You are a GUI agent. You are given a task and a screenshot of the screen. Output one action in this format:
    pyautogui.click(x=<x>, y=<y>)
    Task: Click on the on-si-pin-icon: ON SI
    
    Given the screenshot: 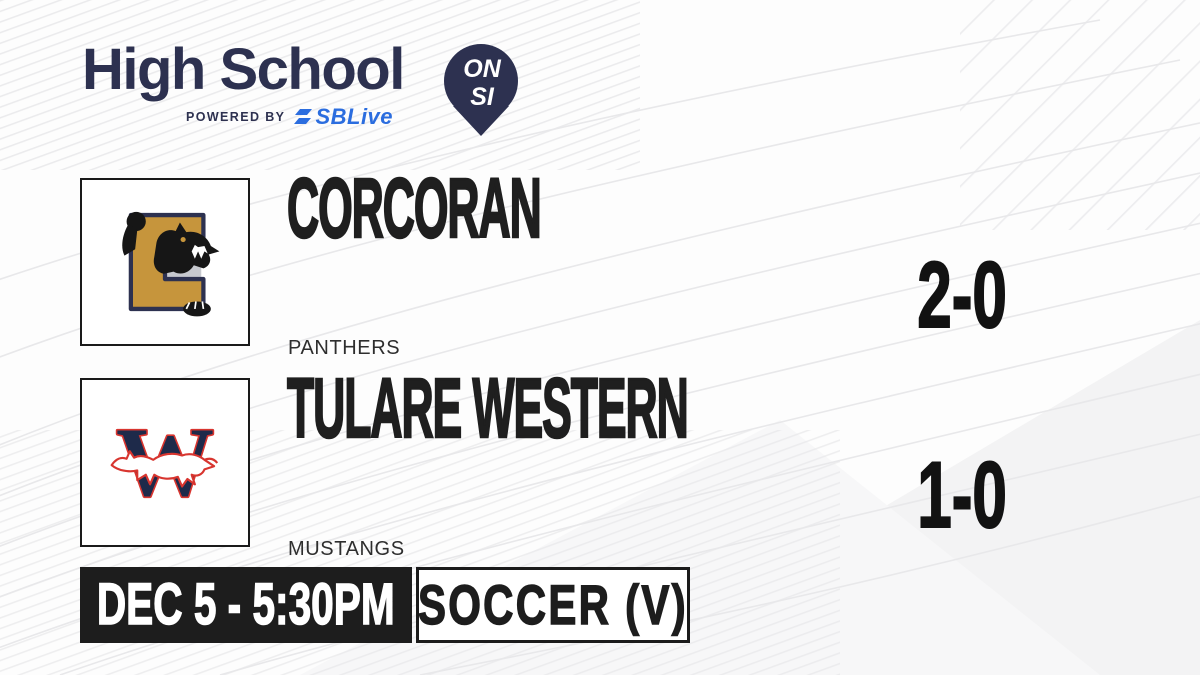 What is the action you would take?
    pyautogui.click(x=481, y=90)
    